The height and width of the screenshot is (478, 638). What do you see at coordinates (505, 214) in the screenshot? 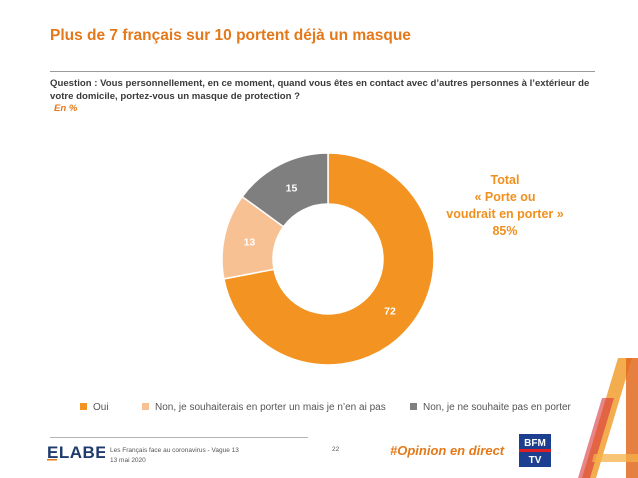
I see `total-quote-line2: voudrait en porter »` at bounding box center [505, 214].